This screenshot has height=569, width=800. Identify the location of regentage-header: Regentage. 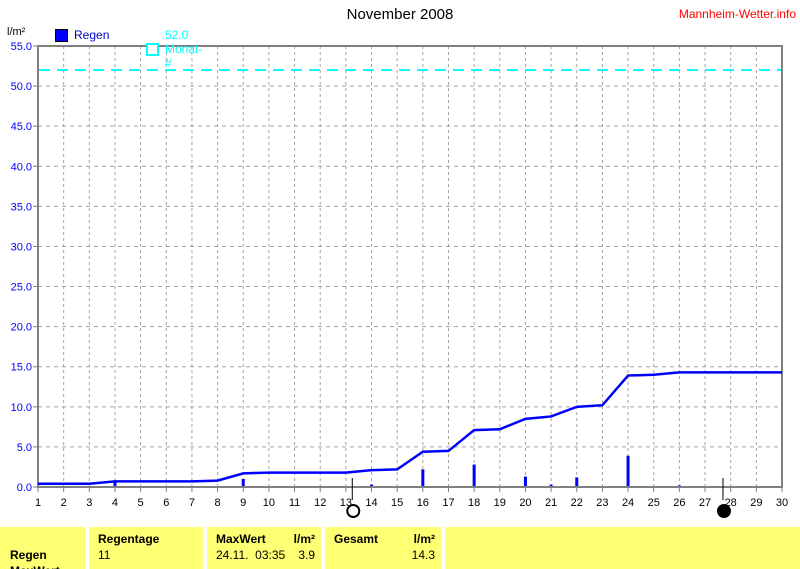
(129, 539).